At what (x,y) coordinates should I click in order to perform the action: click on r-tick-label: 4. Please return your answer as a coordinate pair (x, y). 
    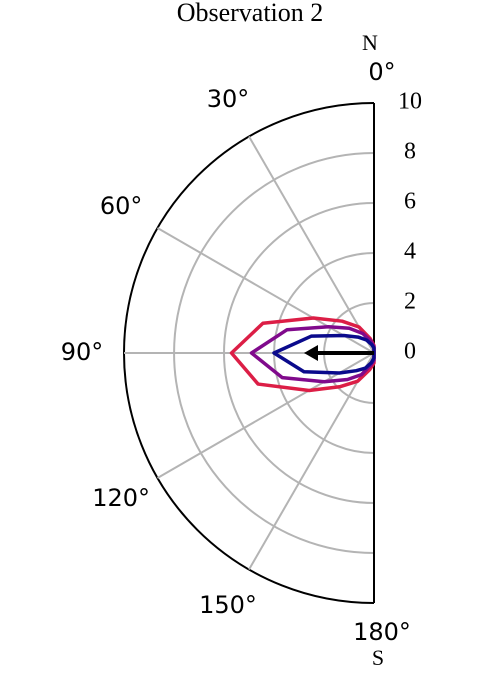
    Looking at the image, I should click on (410, 252).